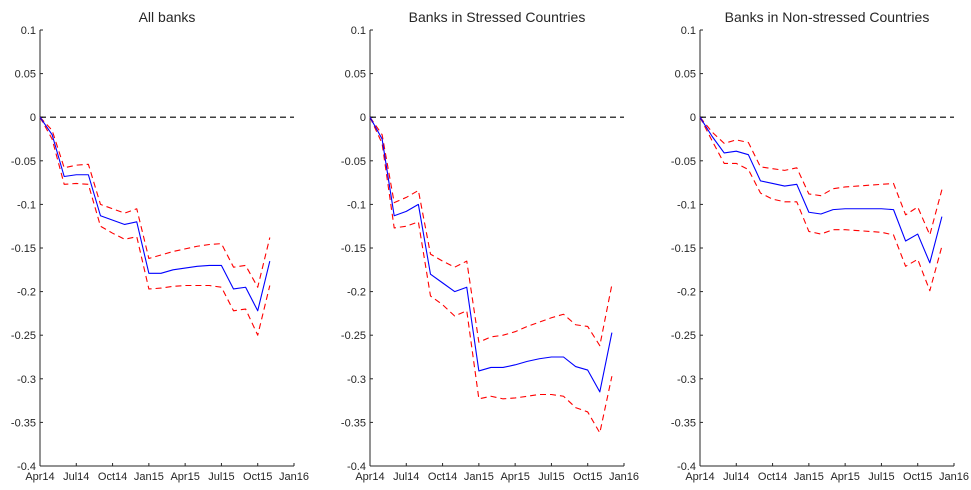  What do you see at coordinates (497, 17) in the screenshot?
I see `chart-title: Banks in Stressed Countries` at bounding box center [497, 17].